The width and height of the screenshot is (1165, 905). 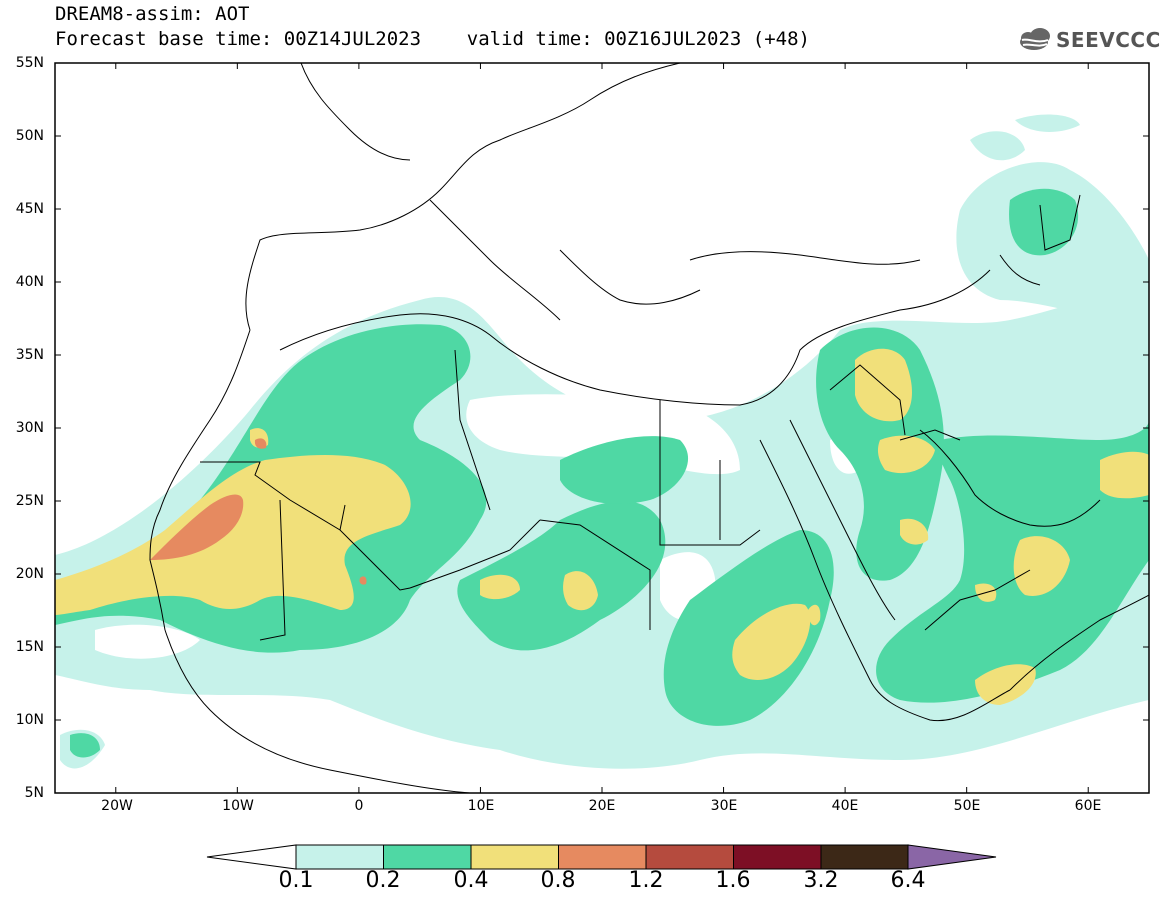 What do you see at coordinates (733, 880) in the screenshot?
I see `colorbar-label: 1.6` at bounding box center [733, 880].